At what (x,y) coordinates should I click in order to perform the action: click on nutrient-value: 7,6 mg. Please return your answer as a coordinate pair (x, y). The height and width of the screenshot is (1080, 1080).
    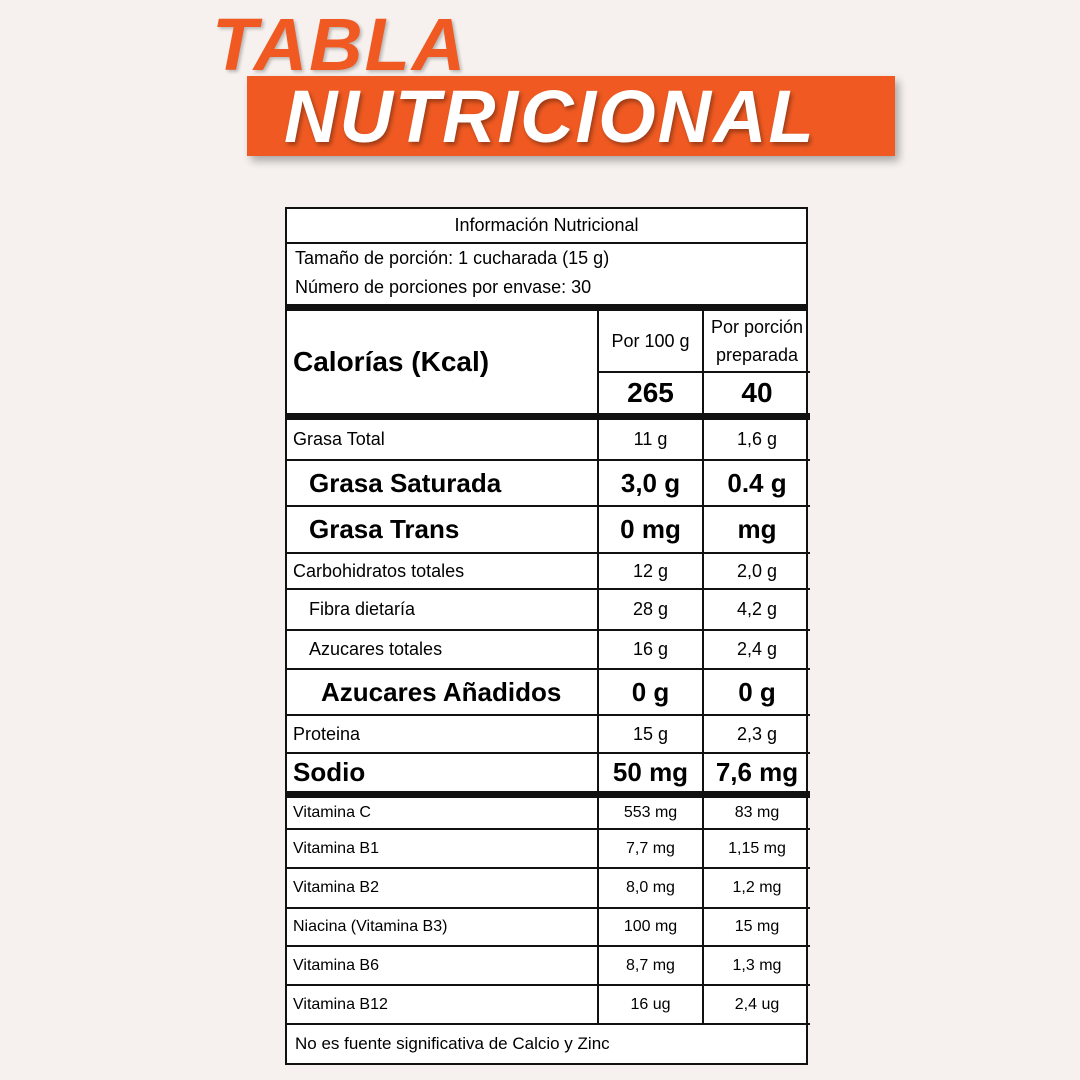
    Looking at the image, I should click on (756, 775).